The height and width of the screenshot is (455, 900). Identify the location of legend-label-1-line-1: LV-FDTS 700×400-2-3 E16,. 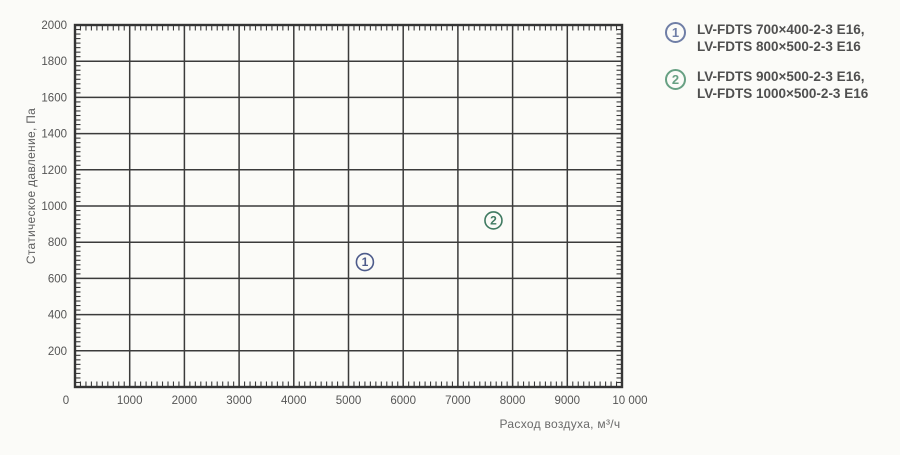
(781, 29).